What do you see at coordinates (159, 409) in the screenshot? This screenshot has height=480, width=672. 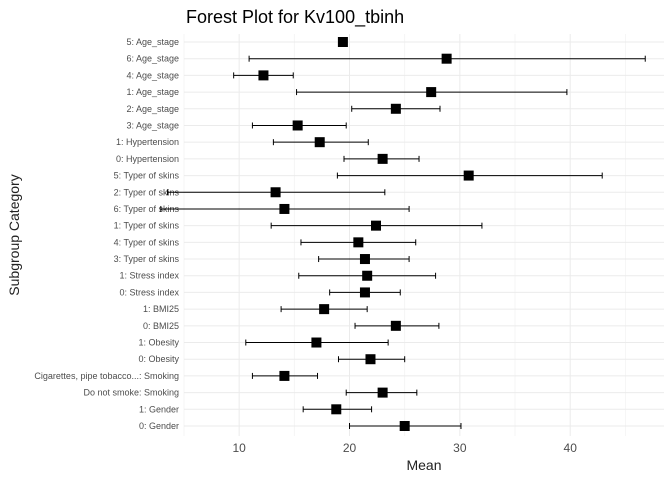 I see `y-tick-label: 1: Gender` at bounding box center [159, 409].